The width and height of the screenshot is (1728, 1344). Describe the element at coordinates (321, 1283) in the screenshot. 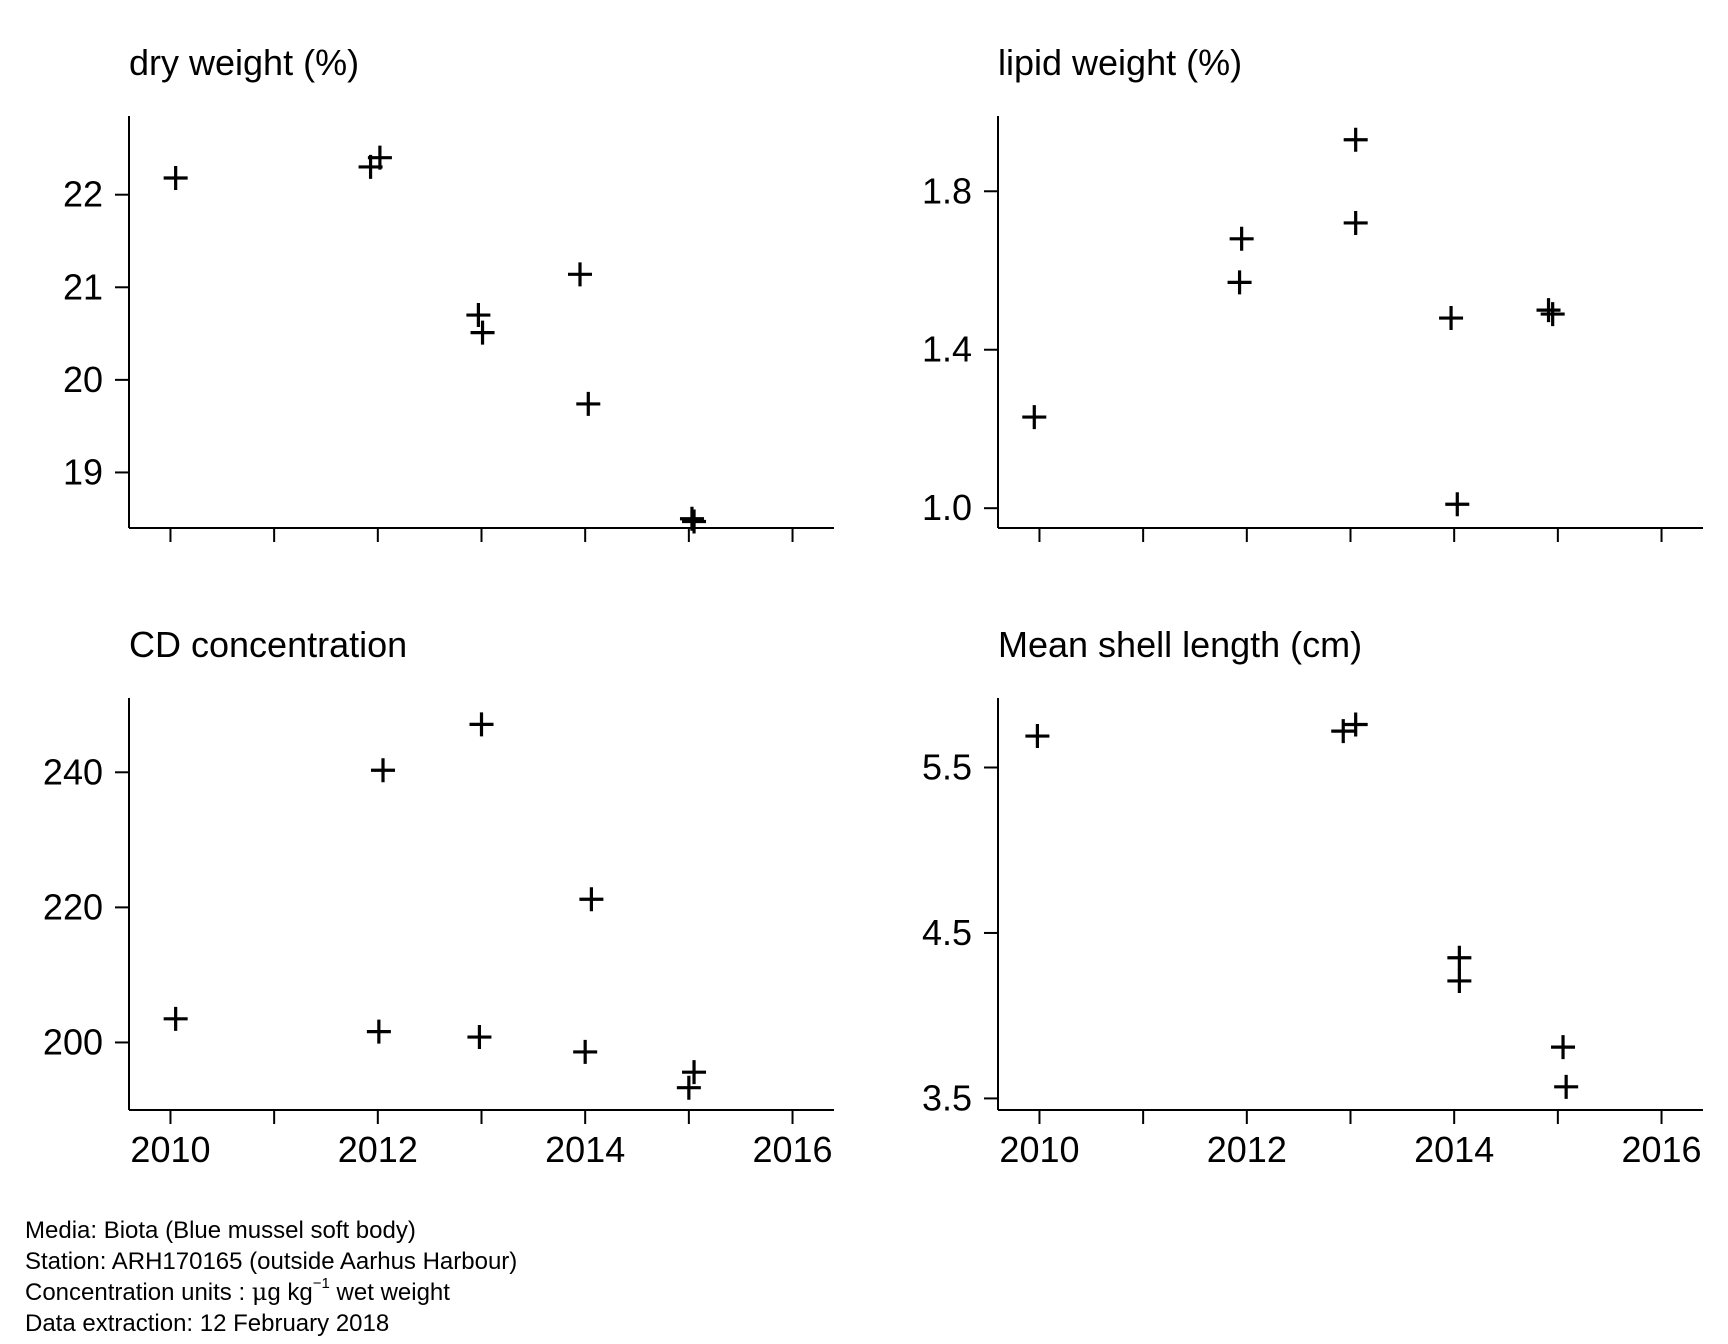

I see `units-exponent: −1` at that location.